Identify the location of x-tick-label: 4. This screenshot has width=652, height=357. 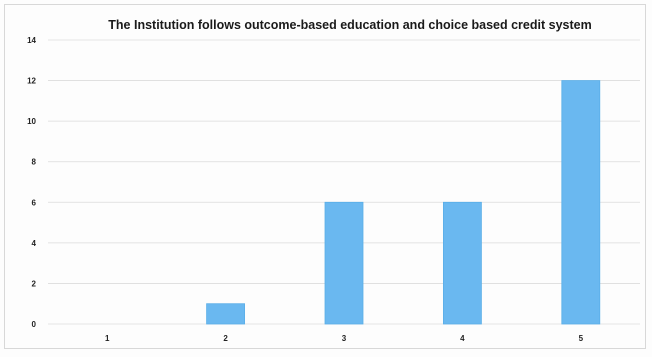
(462, 338).